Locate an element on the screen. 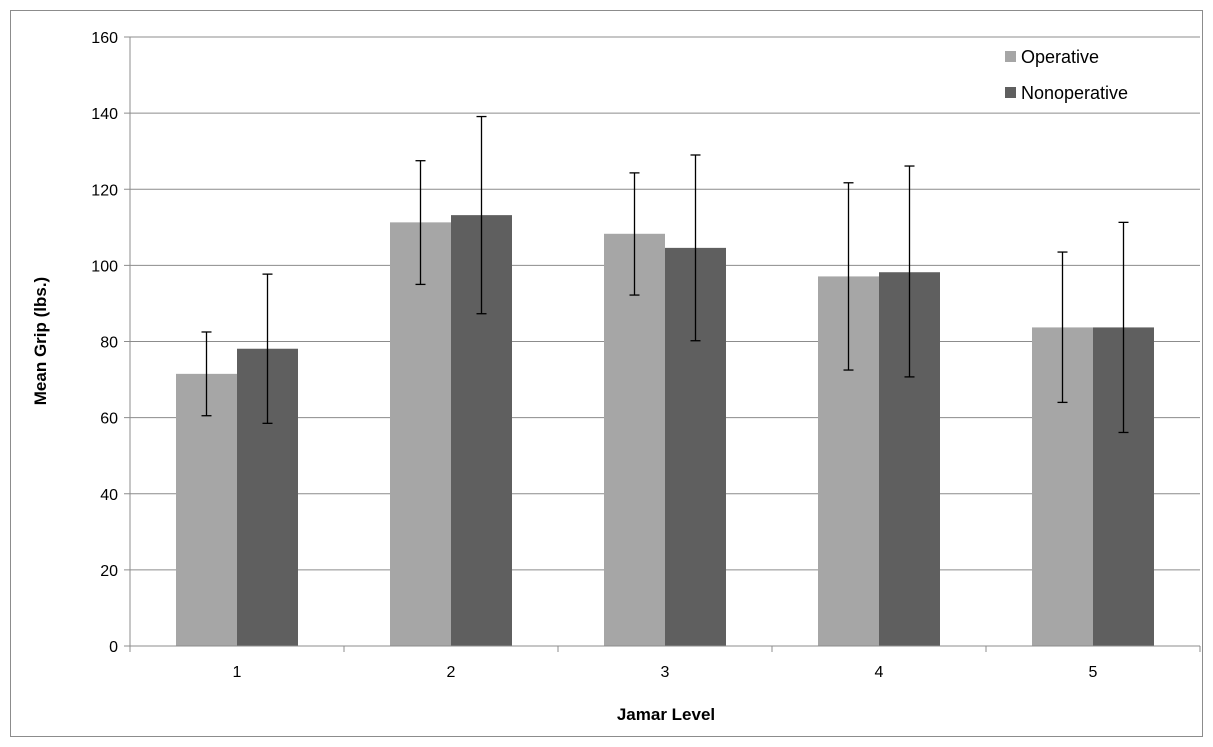  y-tick-label: 0 is located at coordinates (113, 647).